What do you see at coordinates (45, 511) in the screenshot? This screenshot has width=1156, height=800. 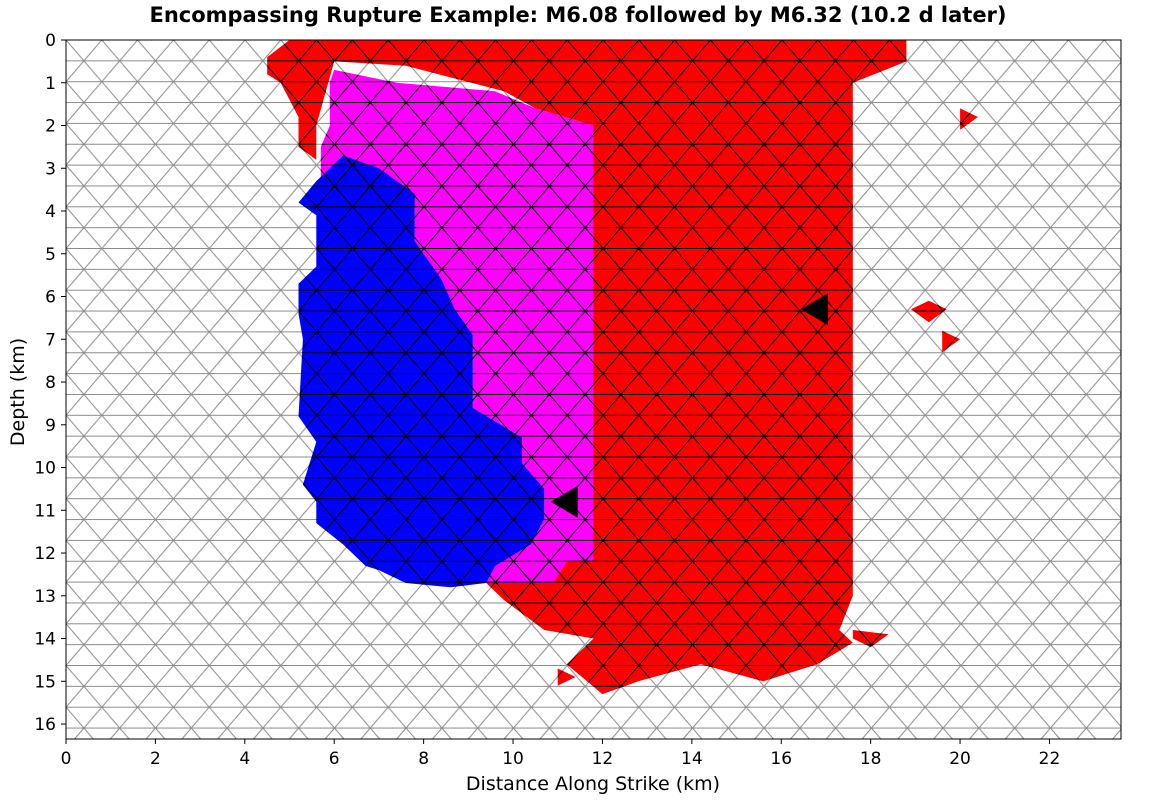 I see `y-tick-label: 11` at bounding box center [45, 511].